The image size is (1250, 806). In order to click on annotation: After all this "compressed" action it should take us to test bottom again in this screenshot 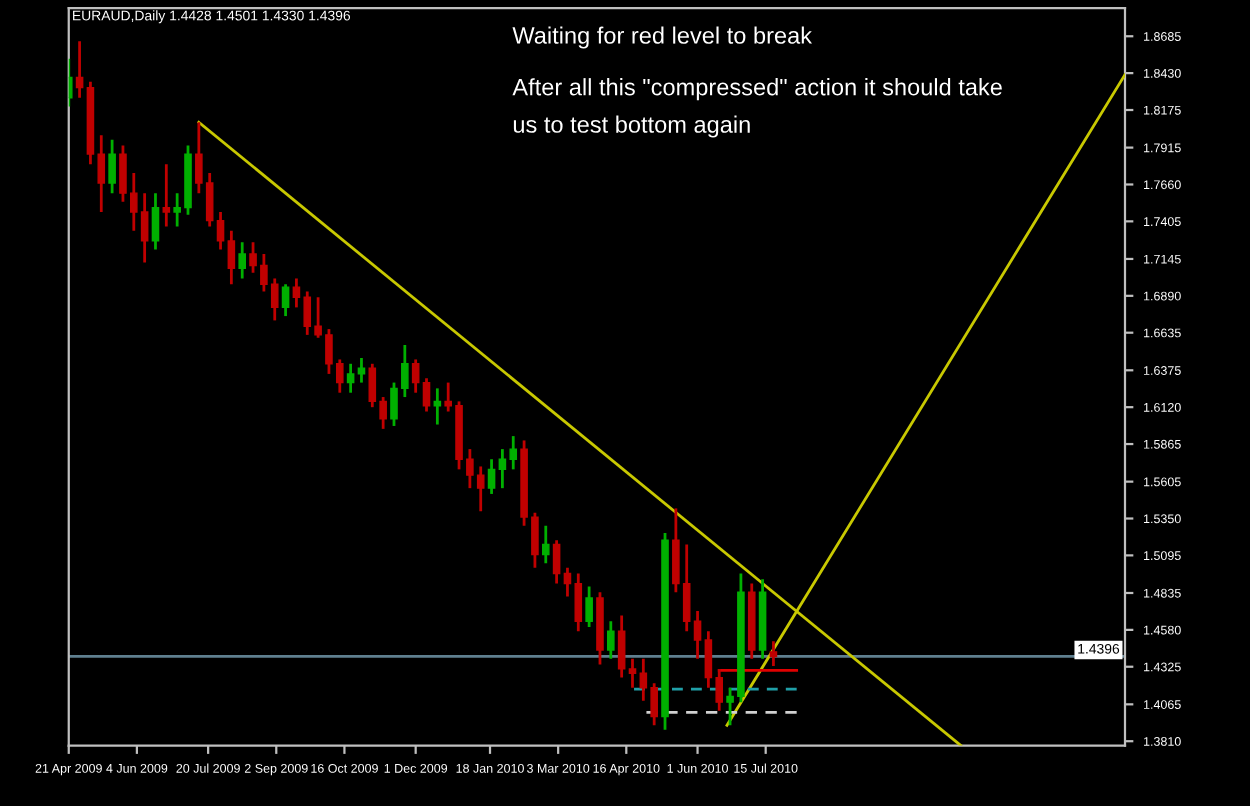, I will do `click(757, 108)`.